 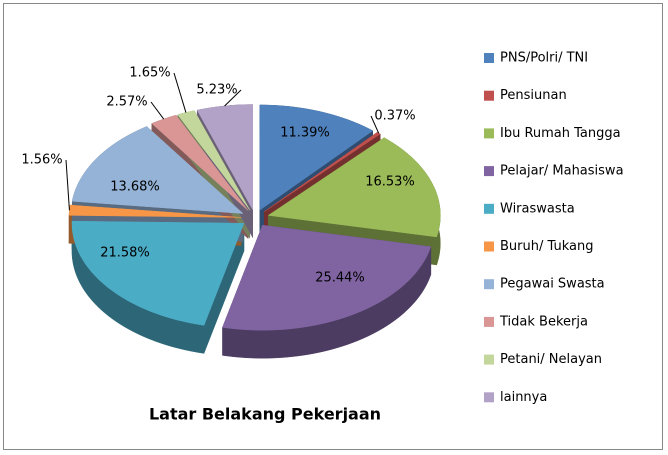 I want to click on legend-label: Pensiunan, so click(x=533, y=95).